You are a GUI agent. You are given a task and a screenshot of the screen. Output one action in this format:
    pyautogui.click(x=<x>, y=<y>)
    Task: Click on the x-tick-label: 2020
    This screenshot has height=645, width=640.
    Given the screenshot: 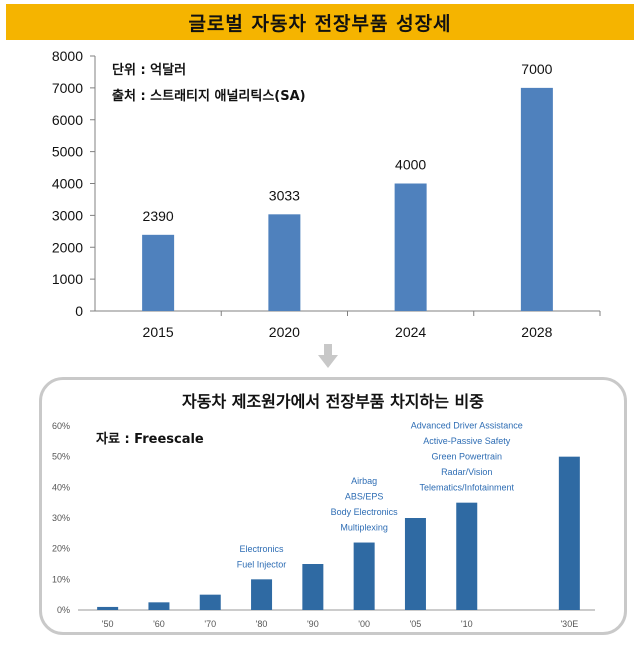 What is the action you would take?
    pyautogui.click(x=284, y=332)
    